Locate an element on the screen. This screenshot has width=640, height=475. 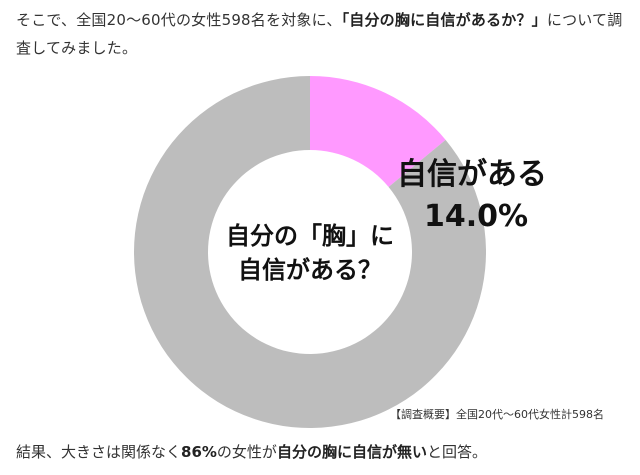
result-percent: 86% is located at coordinates (199, 452).